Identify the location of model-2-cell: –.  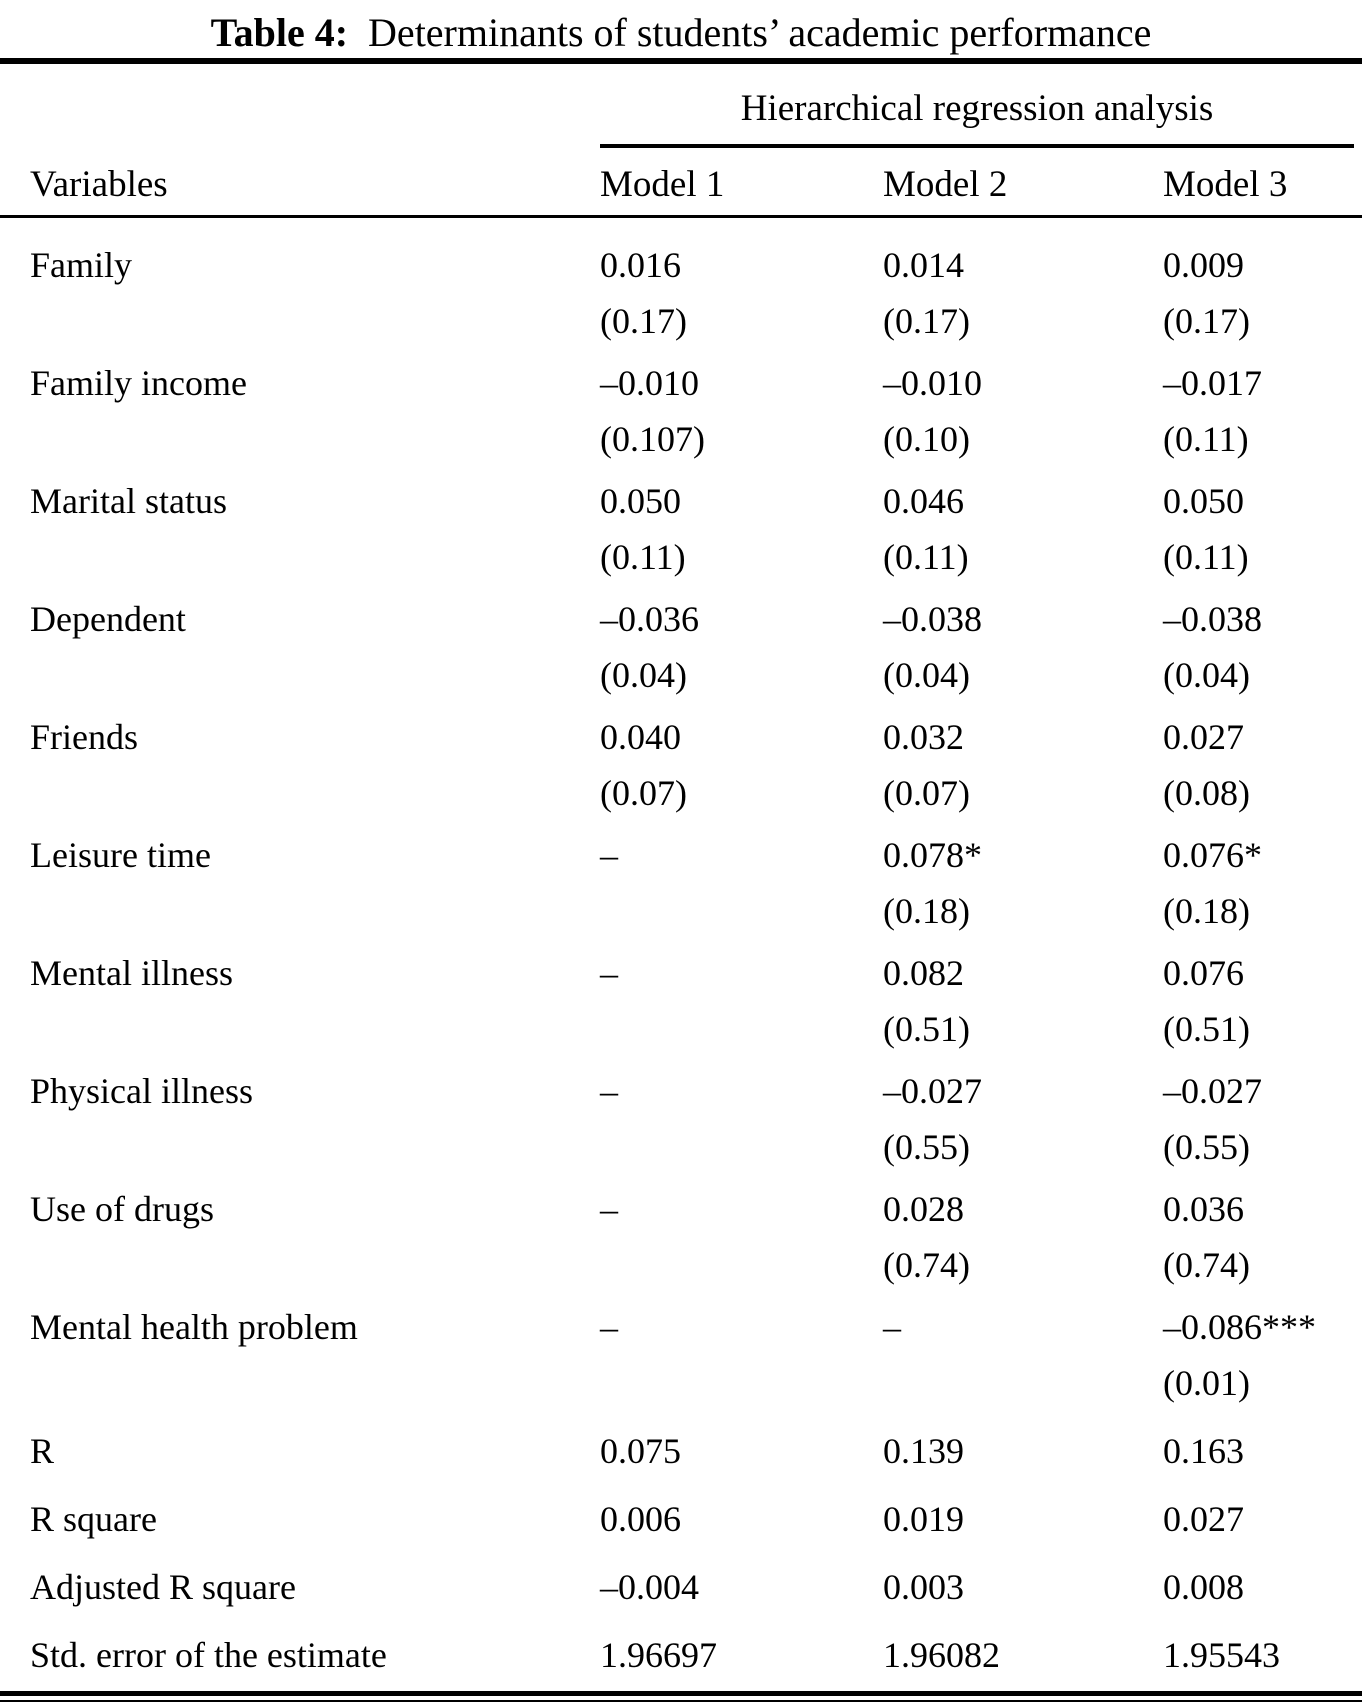
(1023, 1355).